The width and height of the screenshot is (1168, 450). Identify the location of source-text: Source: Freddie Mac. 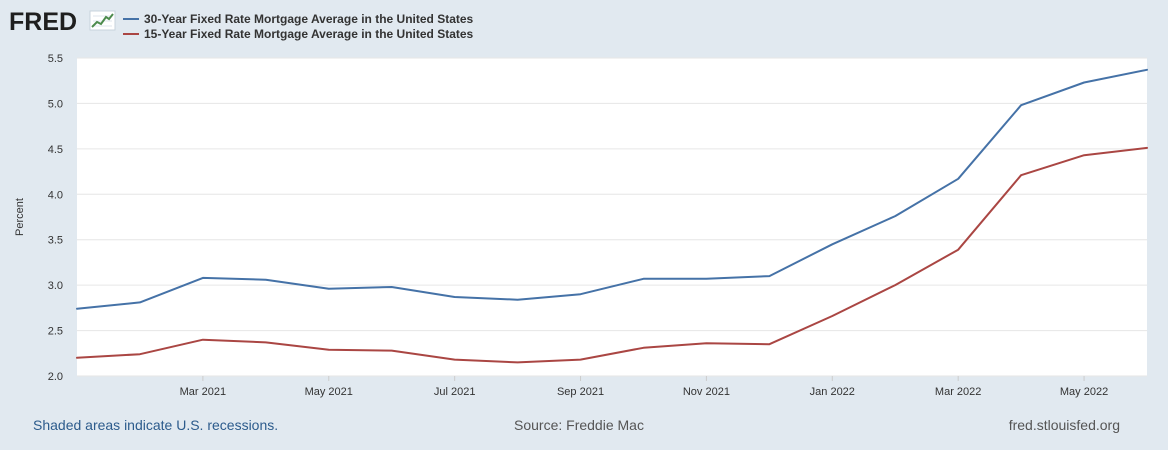
(579, 425).